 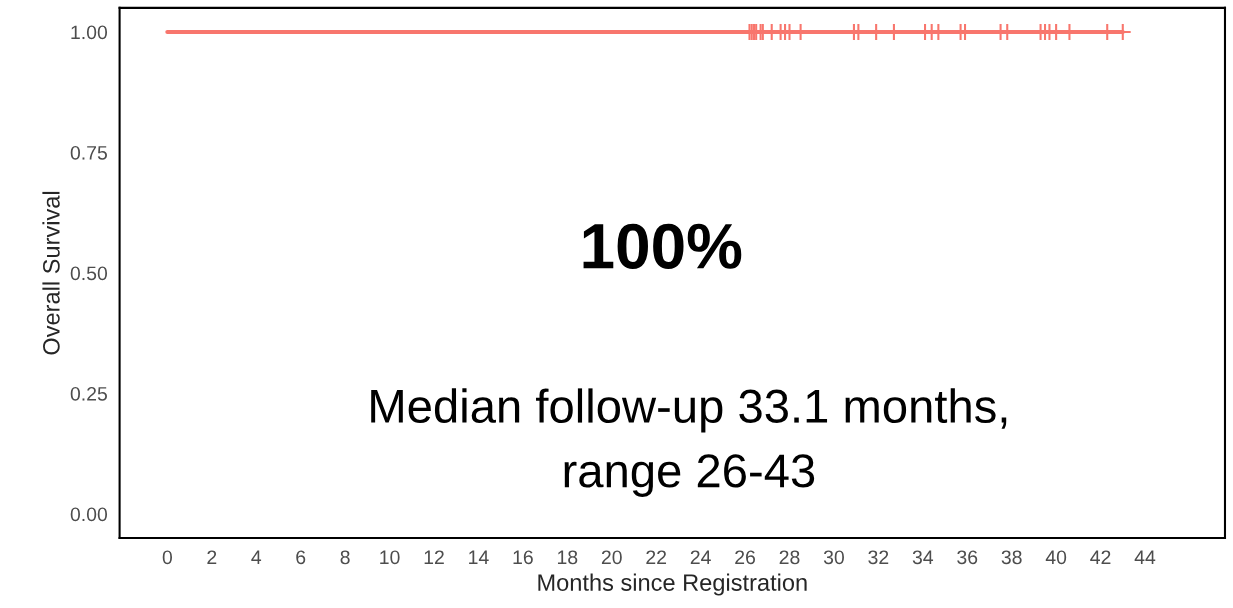 What do you see at coordinates (1011, 557) in the screenshot?
I see `x-tick-label: 38` at bounding box center [1011, 557].